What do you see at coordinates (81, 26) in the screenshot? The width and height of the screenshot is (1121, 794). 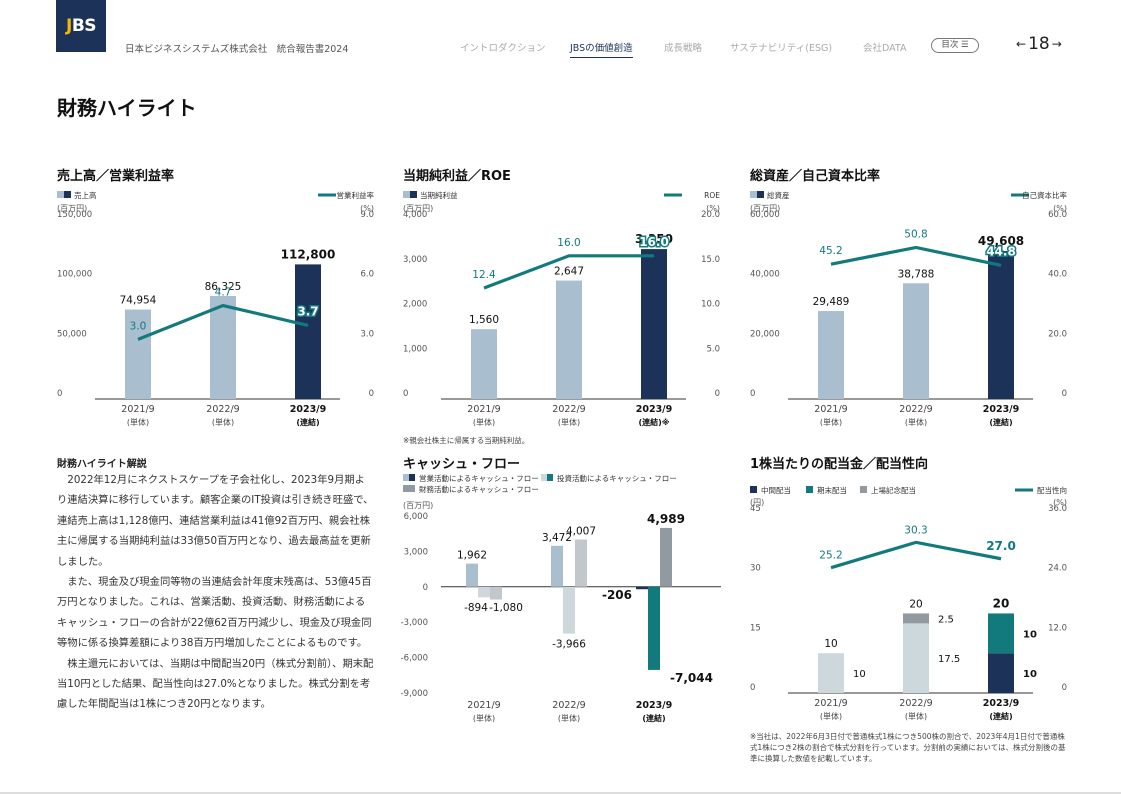 I see `jbs-logo: J BS` at bounding box center [81, 26].